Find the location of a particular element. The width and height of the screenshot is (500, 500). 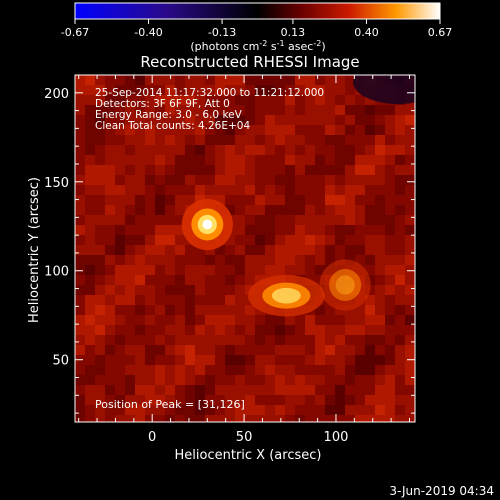

annotation-line: Detectors: 3F 6F 9F, Att 0 is located at coordinates (162, 104).